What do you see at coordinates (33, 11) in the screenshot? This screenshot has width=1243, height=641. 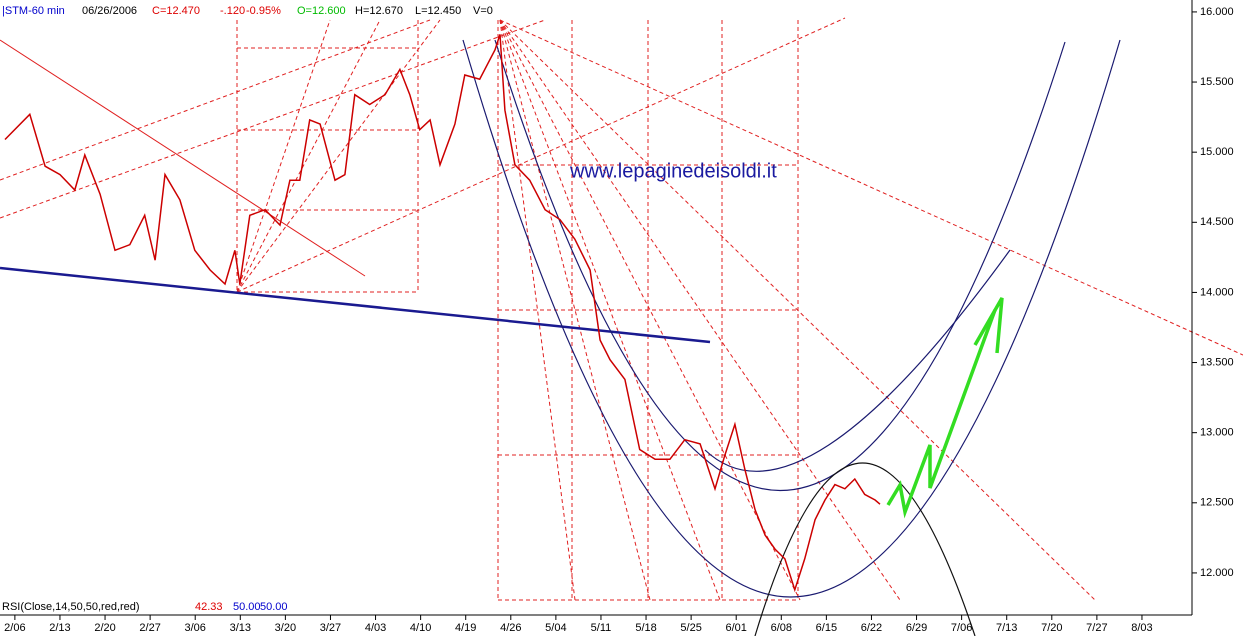 I see `symbol: |STM-60 min` at bounding box center [33, 11].